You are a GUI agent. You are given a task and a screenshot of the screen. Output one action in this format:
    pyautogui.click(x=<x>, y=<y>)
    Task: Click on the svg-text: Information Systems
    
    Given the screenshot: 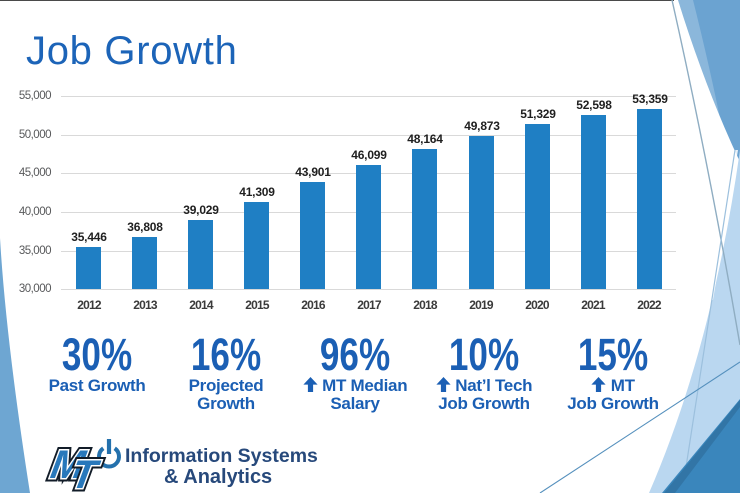 What is the action you would take?
    pyautogui.click(x=221, y=456)
    